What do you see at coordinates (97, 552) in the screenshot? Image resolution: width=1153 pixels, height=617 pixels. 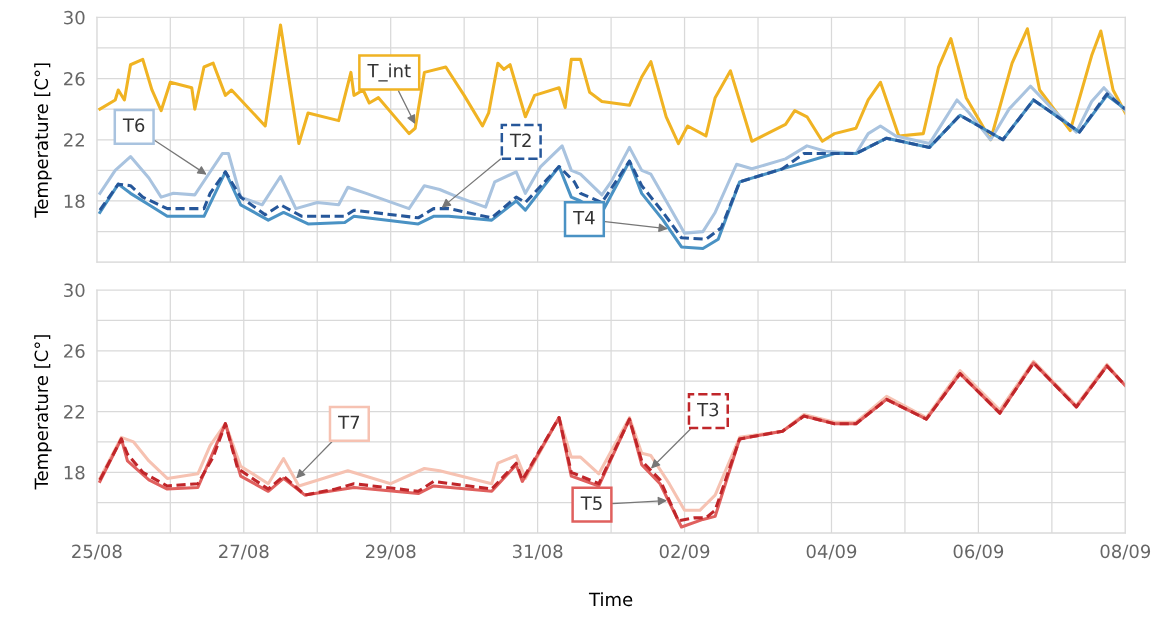 I see `x-tick-label: 25/08` at bounding box center [97, 552].